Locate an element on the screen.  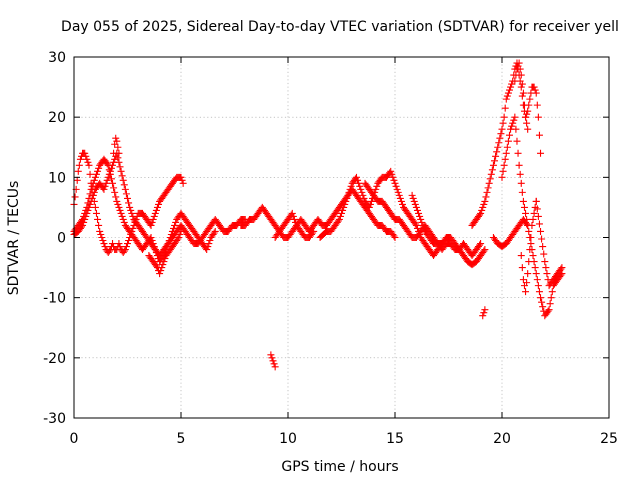
x-axis-label: GPS time / hours is located at coordinates (339, 467).